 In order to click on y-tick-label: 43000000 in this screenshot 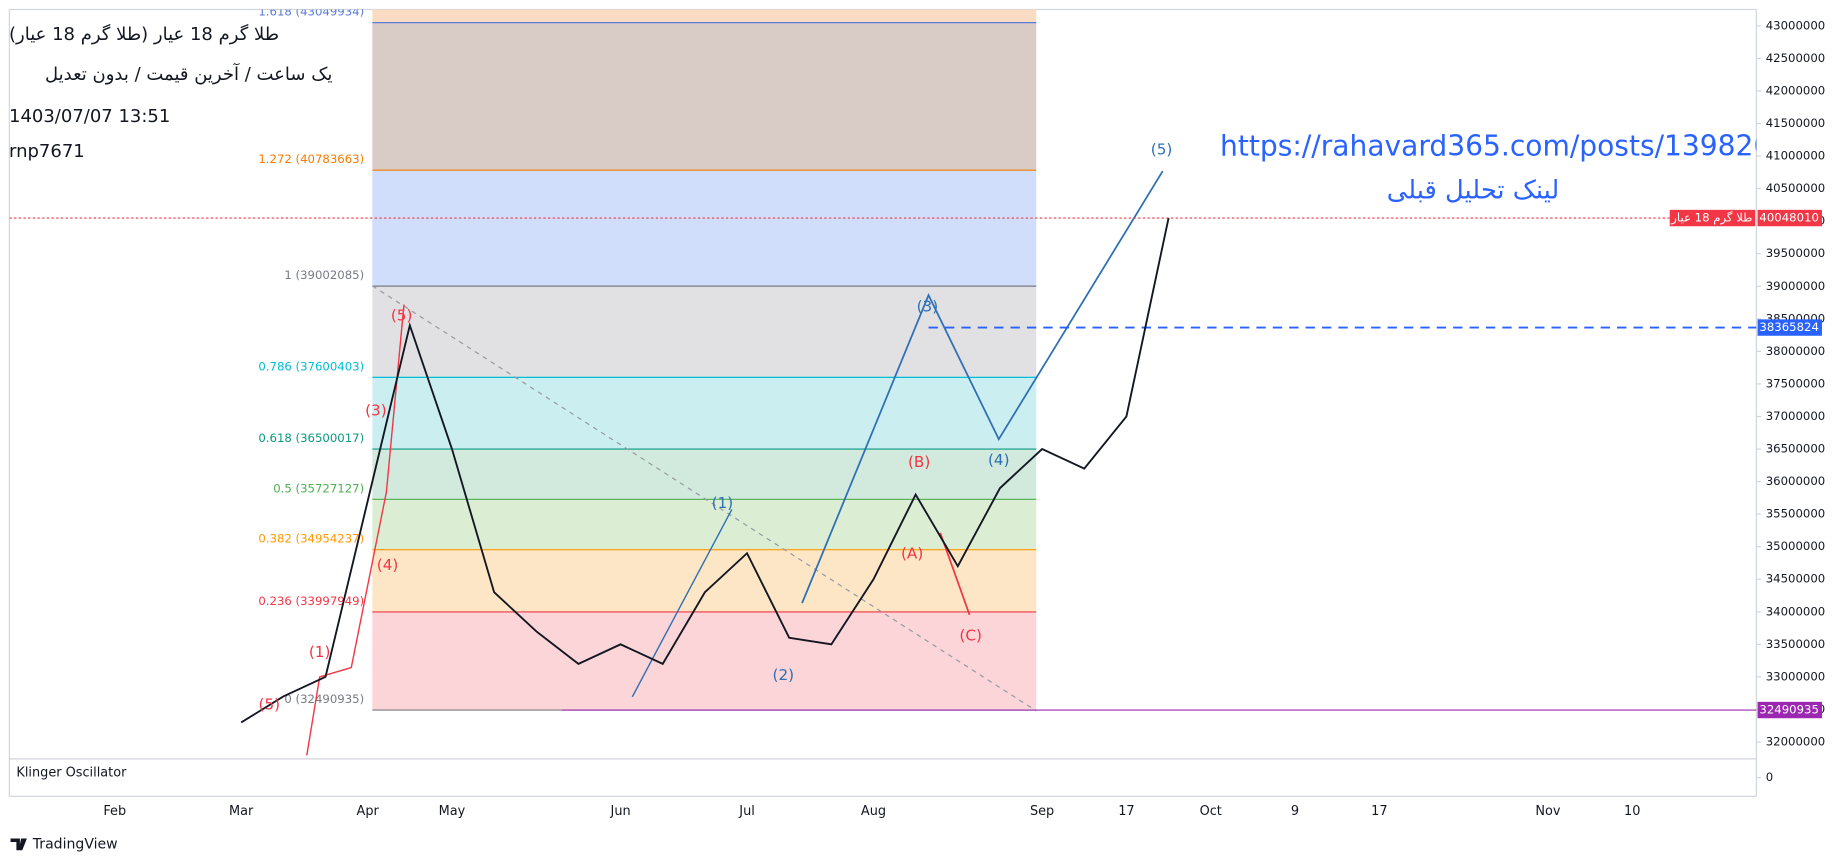, I will do `click(1796, 25)`.